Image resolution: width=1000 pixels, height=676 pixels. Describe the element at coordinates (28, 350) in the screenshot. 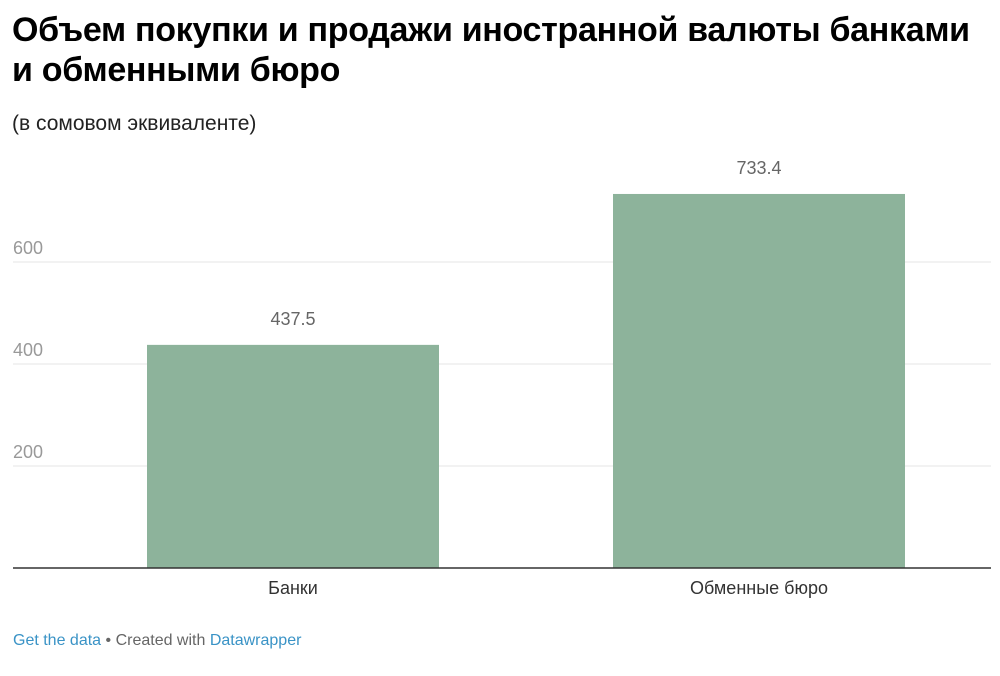

I see `y-tick-label: 400` at that location.